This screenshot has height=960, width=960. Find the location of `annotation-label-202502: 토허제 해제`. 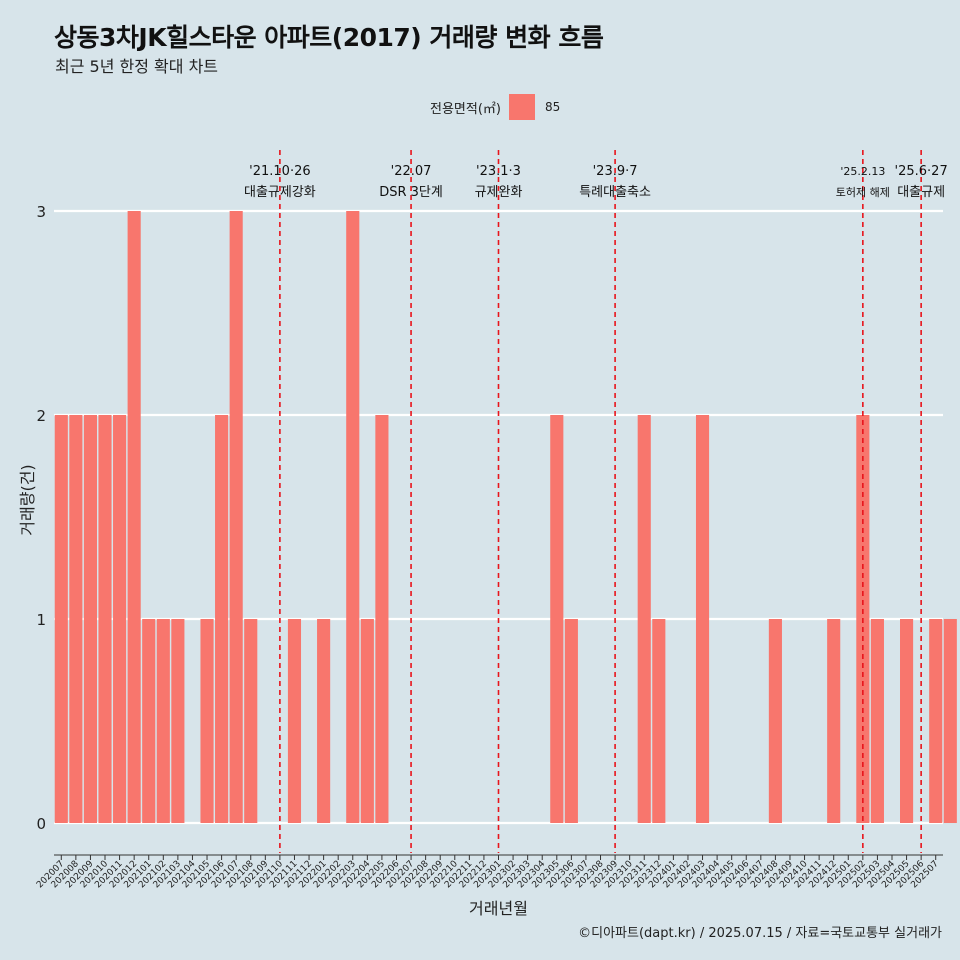

annotation-label-202502: 토허제 해제 is located at coordinates (863, 192).